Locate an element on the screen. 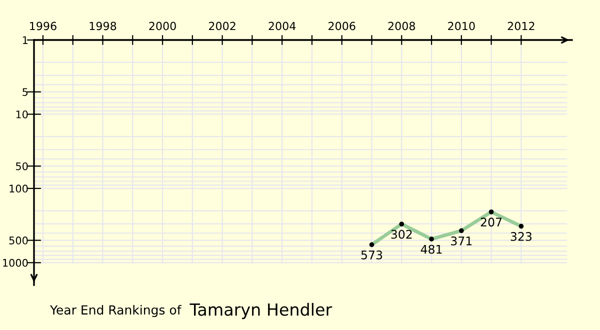 This screenshot has height=330, width=600. y-tick-label: 1 is located at coordinates (25, 40).